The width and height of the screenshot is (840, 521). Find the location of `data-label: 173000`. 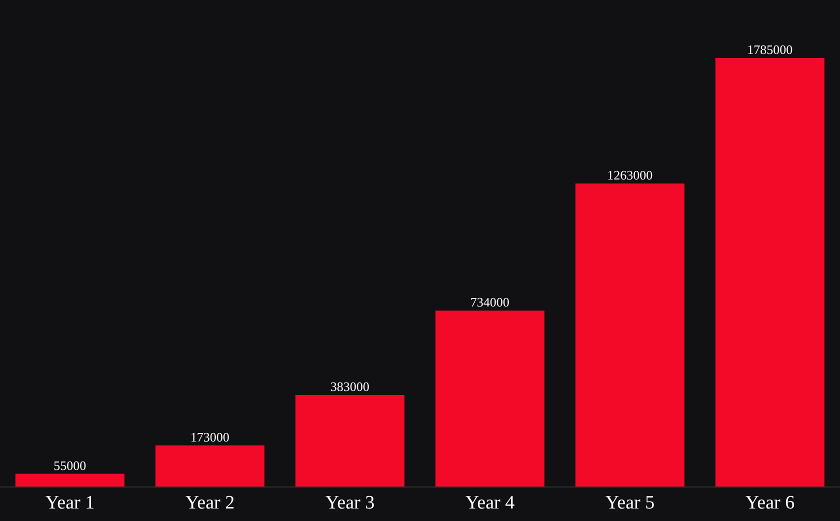

data-label: 173000 is located at coordinates (210, 436).